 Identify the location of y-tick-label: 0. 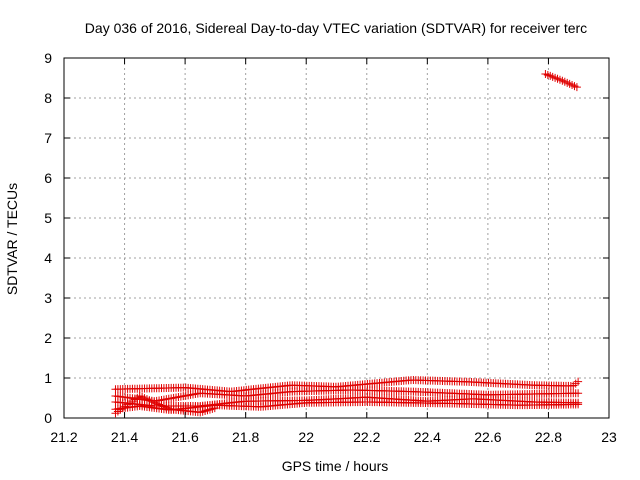
(48, 418).